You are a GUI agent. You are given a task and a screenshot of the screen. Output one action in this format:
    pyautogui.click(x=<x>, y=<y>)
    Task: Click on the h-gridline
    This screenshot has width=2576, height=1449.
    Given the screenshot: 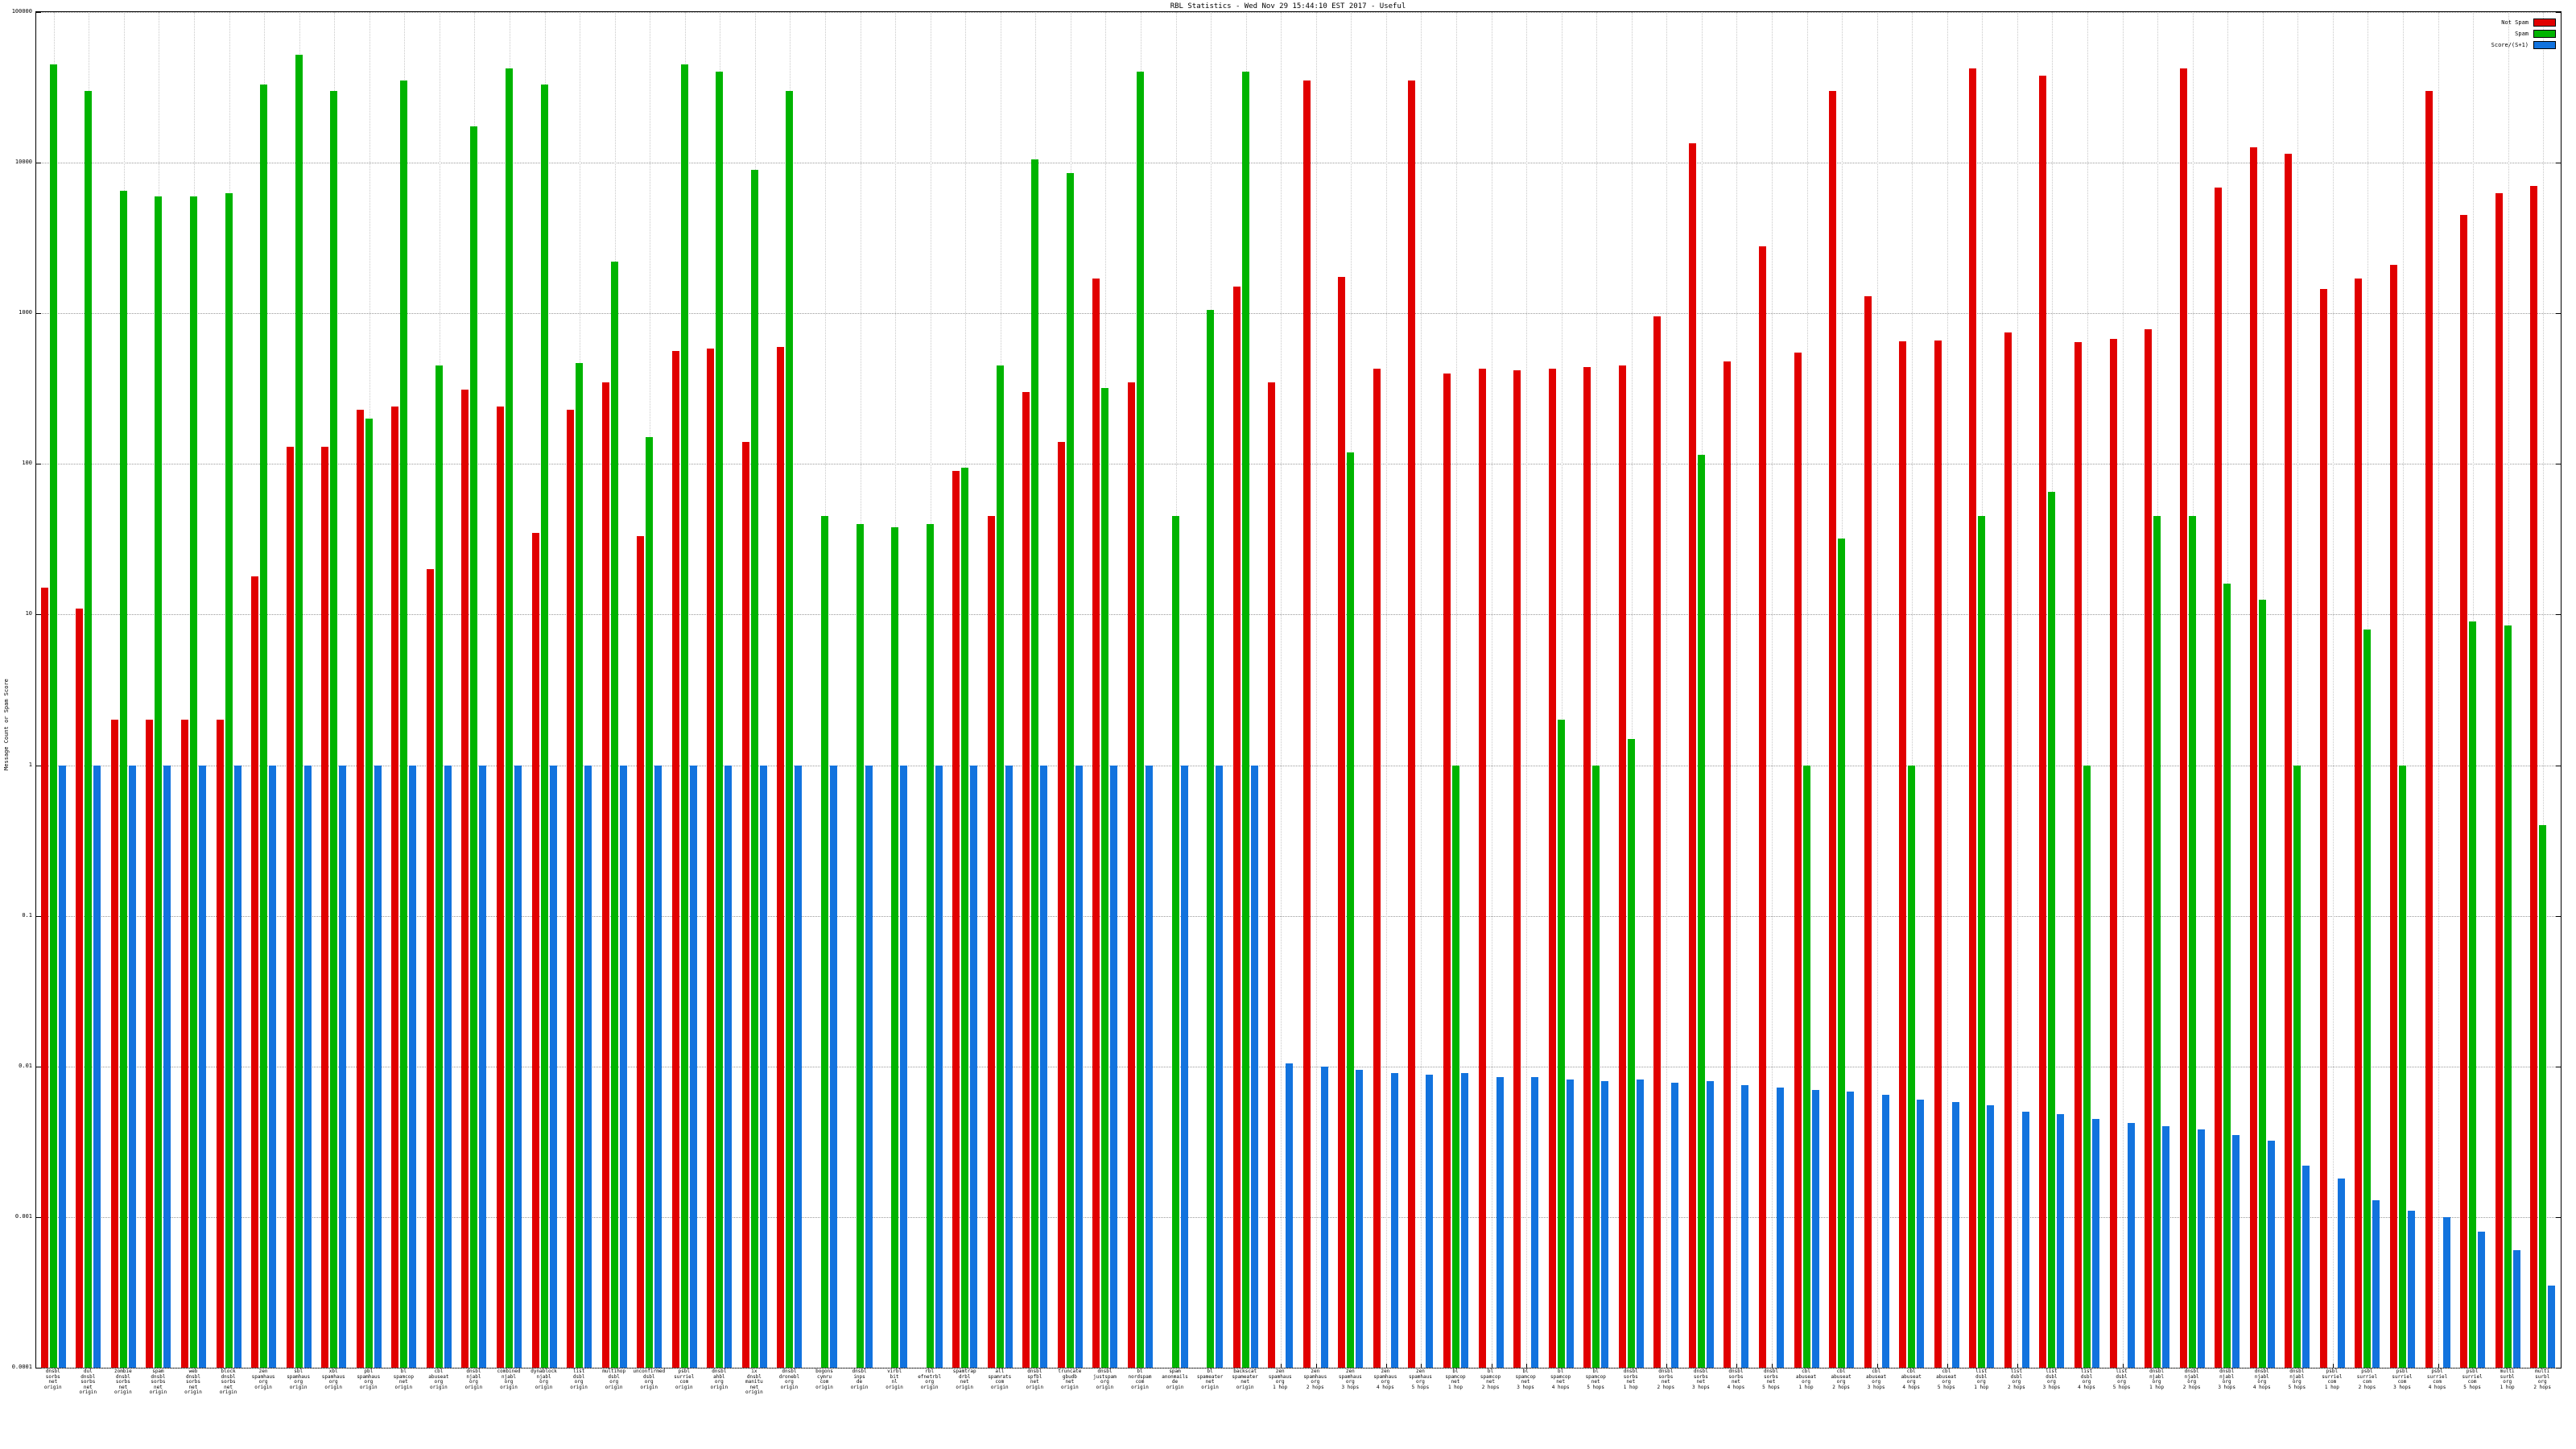 What is the action you would take?
    pyautogui.click(x=1298, y=314)
    